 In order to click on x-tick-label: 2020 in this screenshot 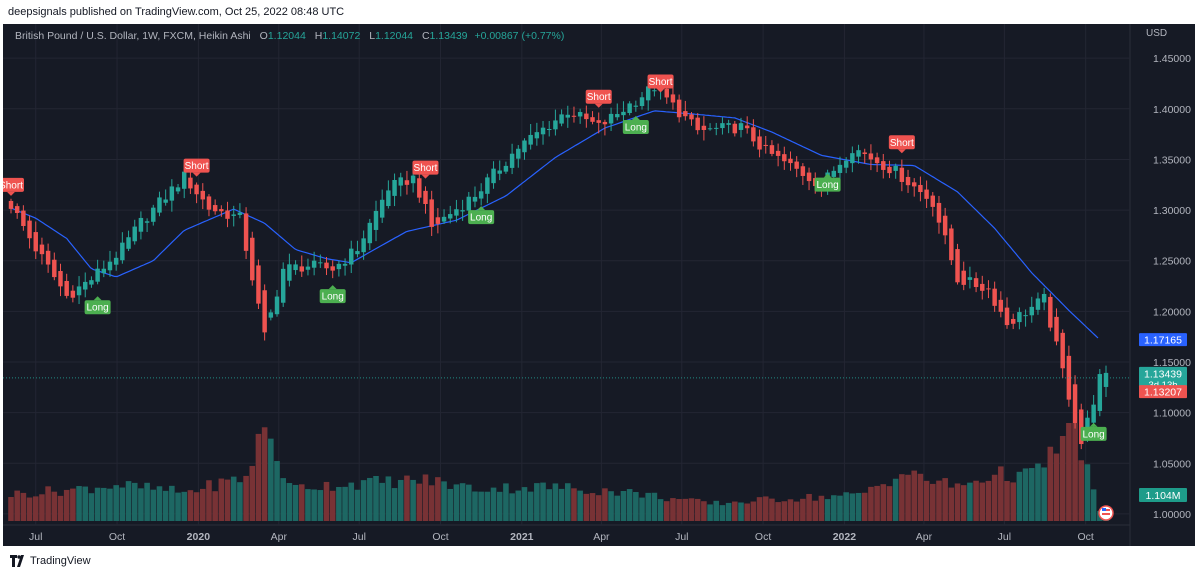, I will do `click(199, 537)`.